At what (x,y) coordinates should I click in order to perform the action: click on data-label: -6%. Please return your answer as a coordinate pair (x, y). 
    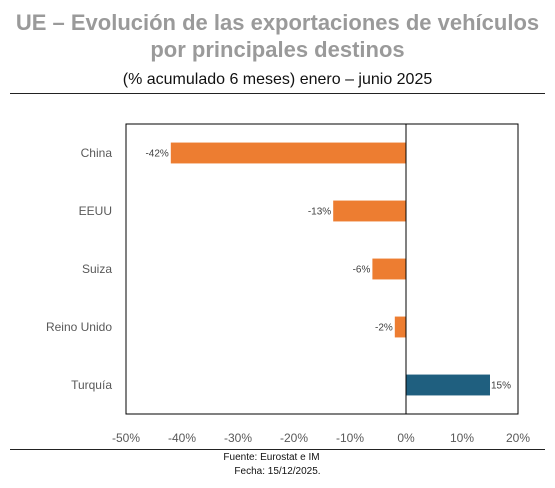
    Looking at the image, I should click on (362, 270).